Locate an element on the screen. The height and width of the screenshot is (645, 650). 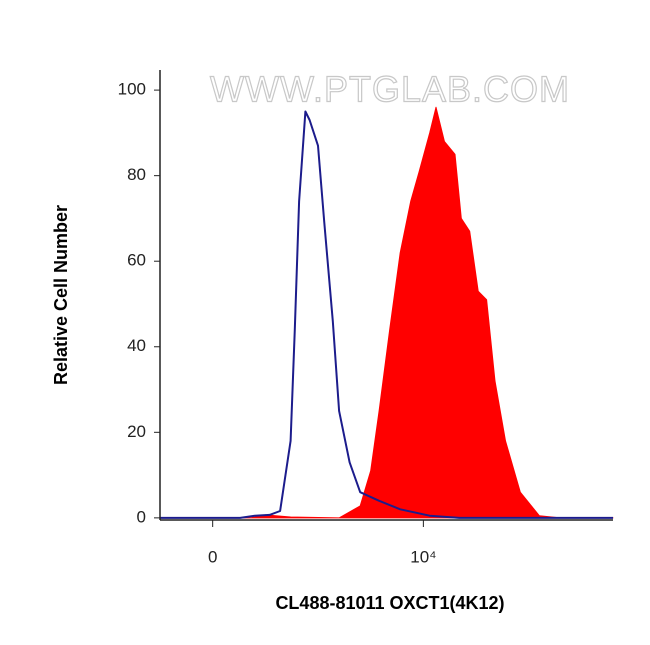
y-tick-label: 100 is located at coordinates (132, 89).